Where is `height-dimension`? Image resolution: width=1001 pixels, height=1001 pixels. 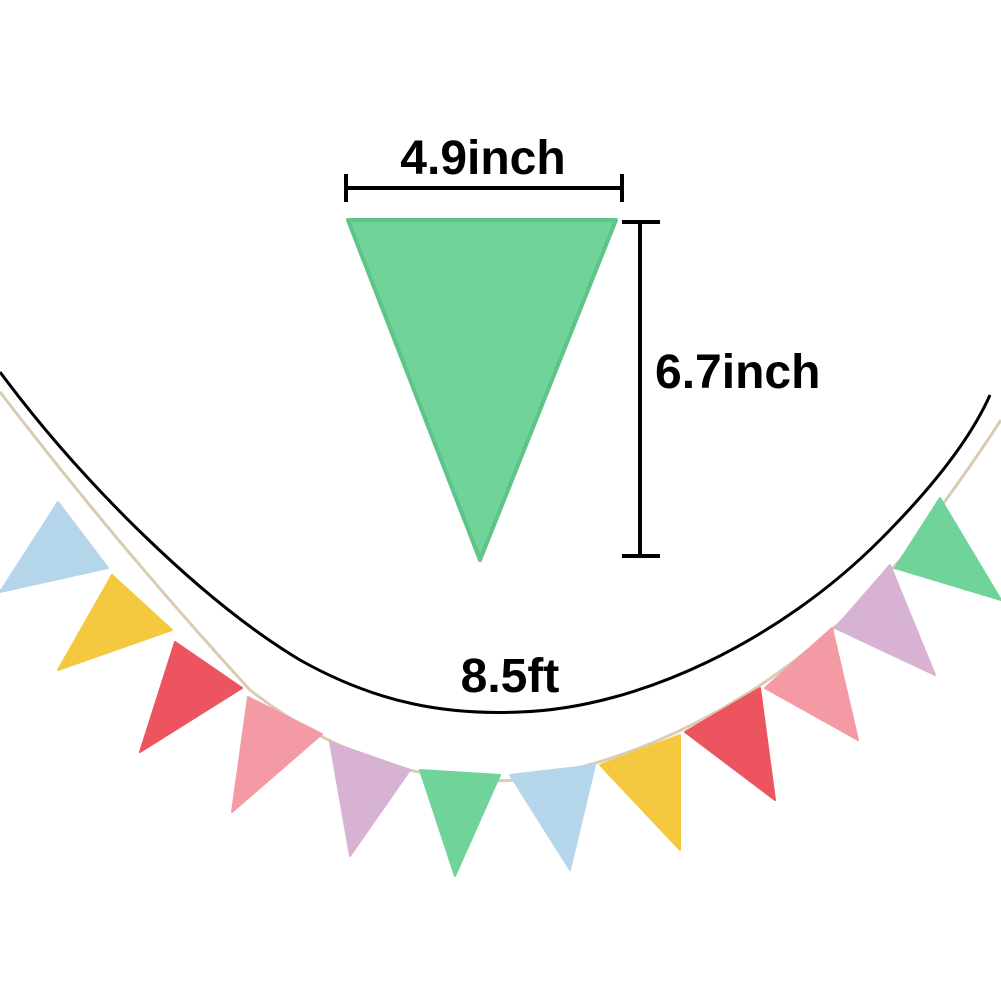
height-dimension is located at coordinates (641, 389).